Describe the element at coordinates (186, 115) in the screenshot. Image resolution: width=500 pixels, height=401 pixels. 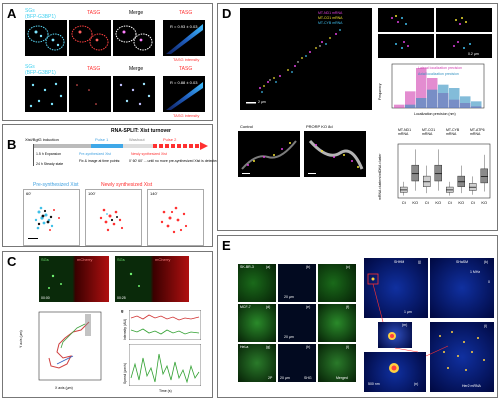
I see `a-row2-xlabel: TASG intensity` at that location.